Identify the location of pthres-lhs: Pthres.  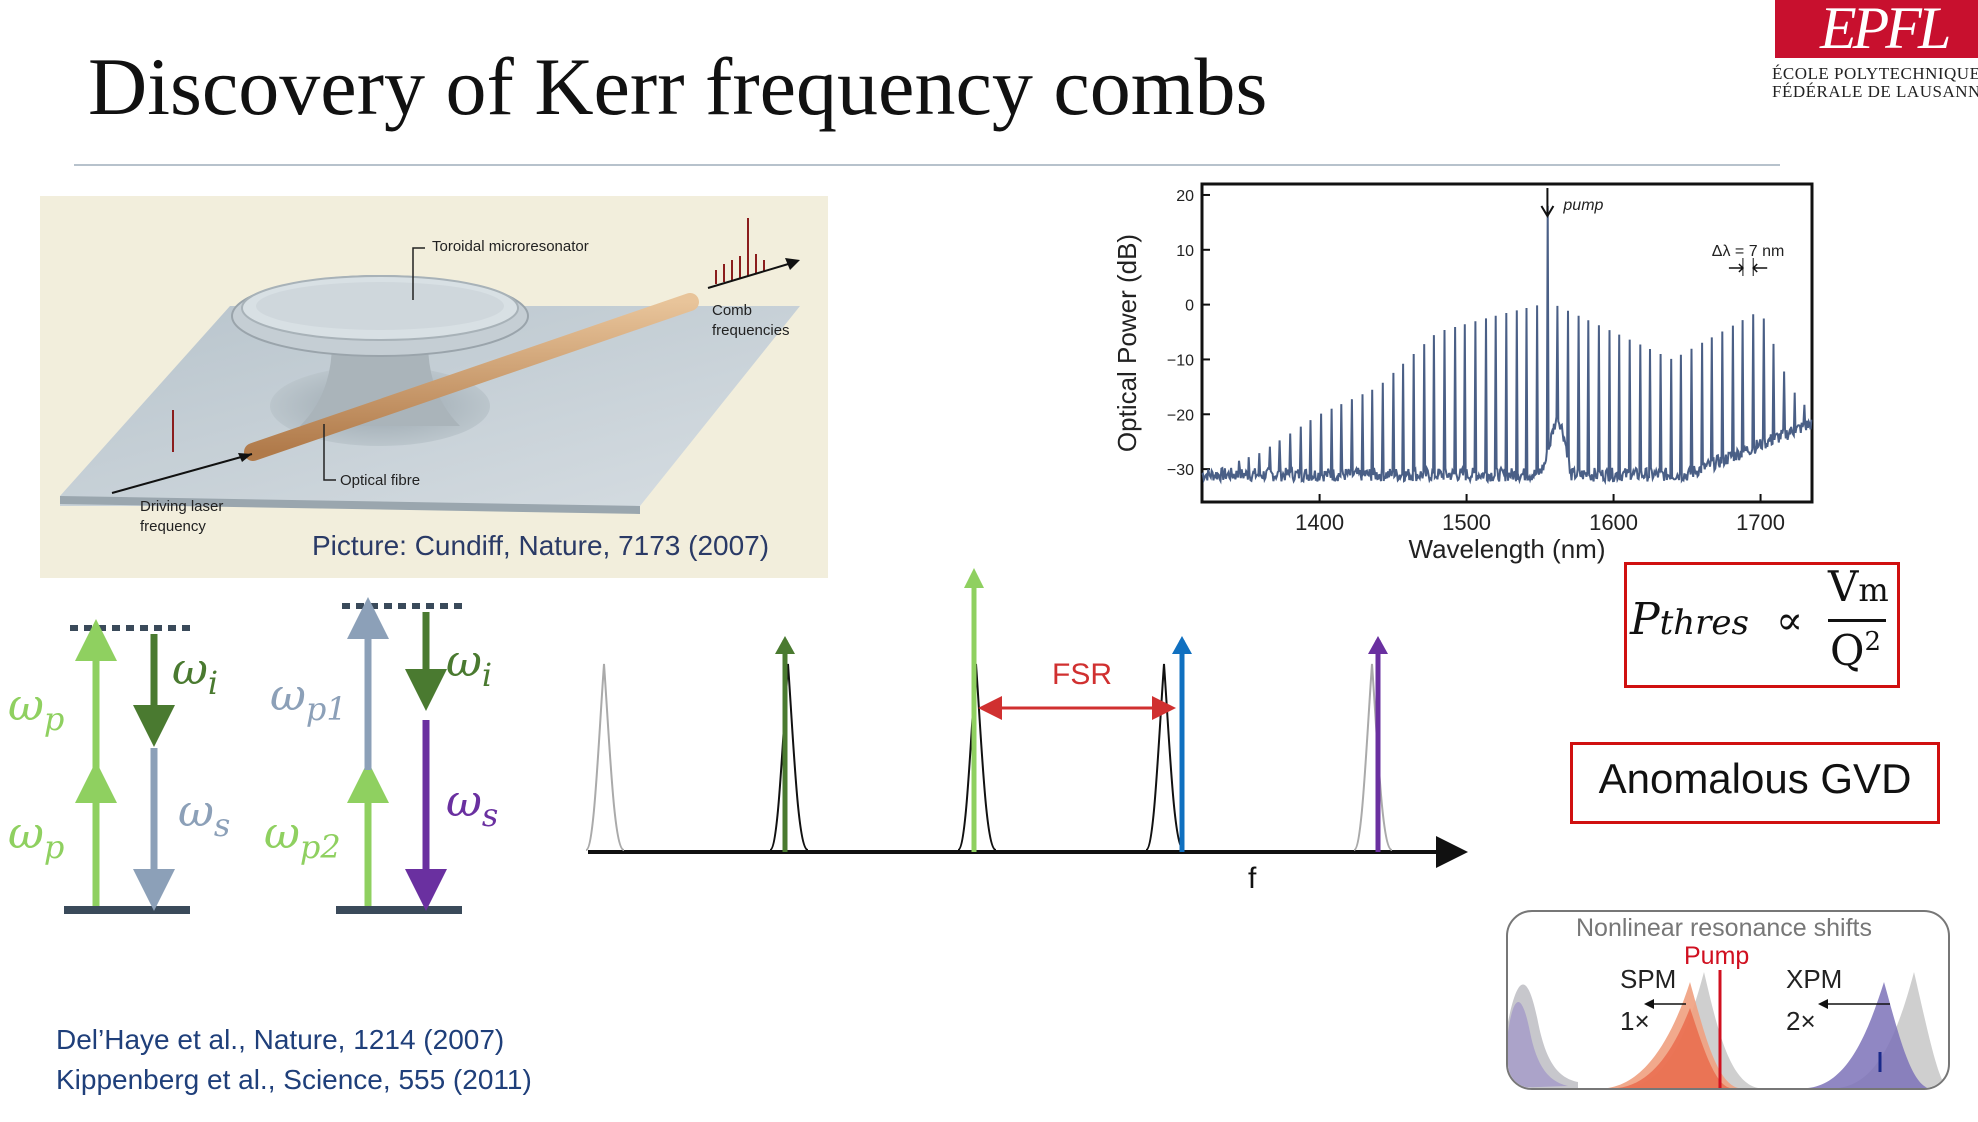
(1689, 619).